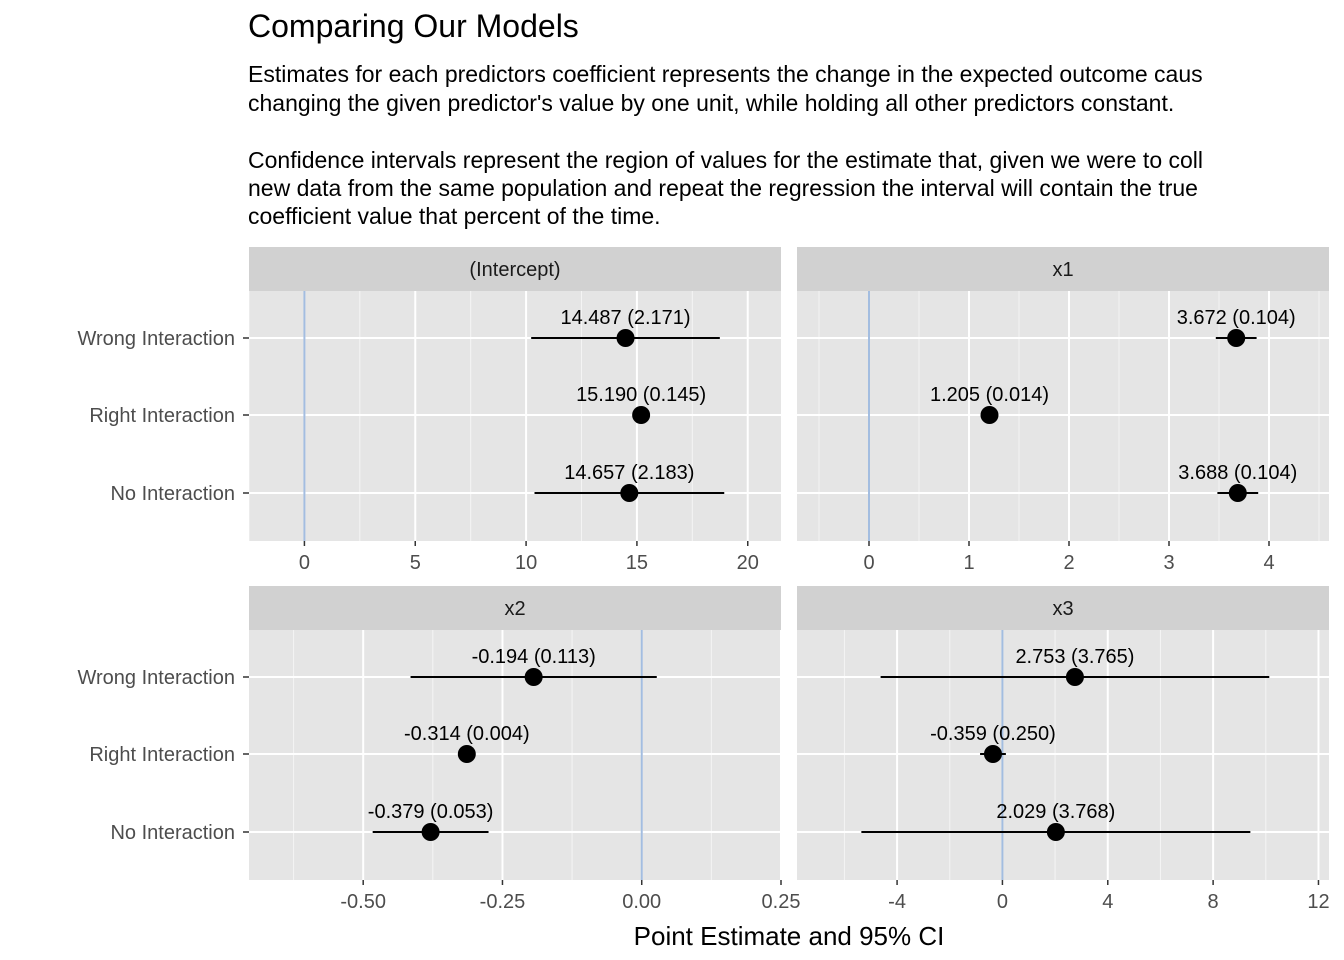 This screenshot has width=1344, height=960. What do you see at coordinates (1168, 563) in the screenshot?
I see `x-tick-label: 3` at bounding box center [1168, 563].